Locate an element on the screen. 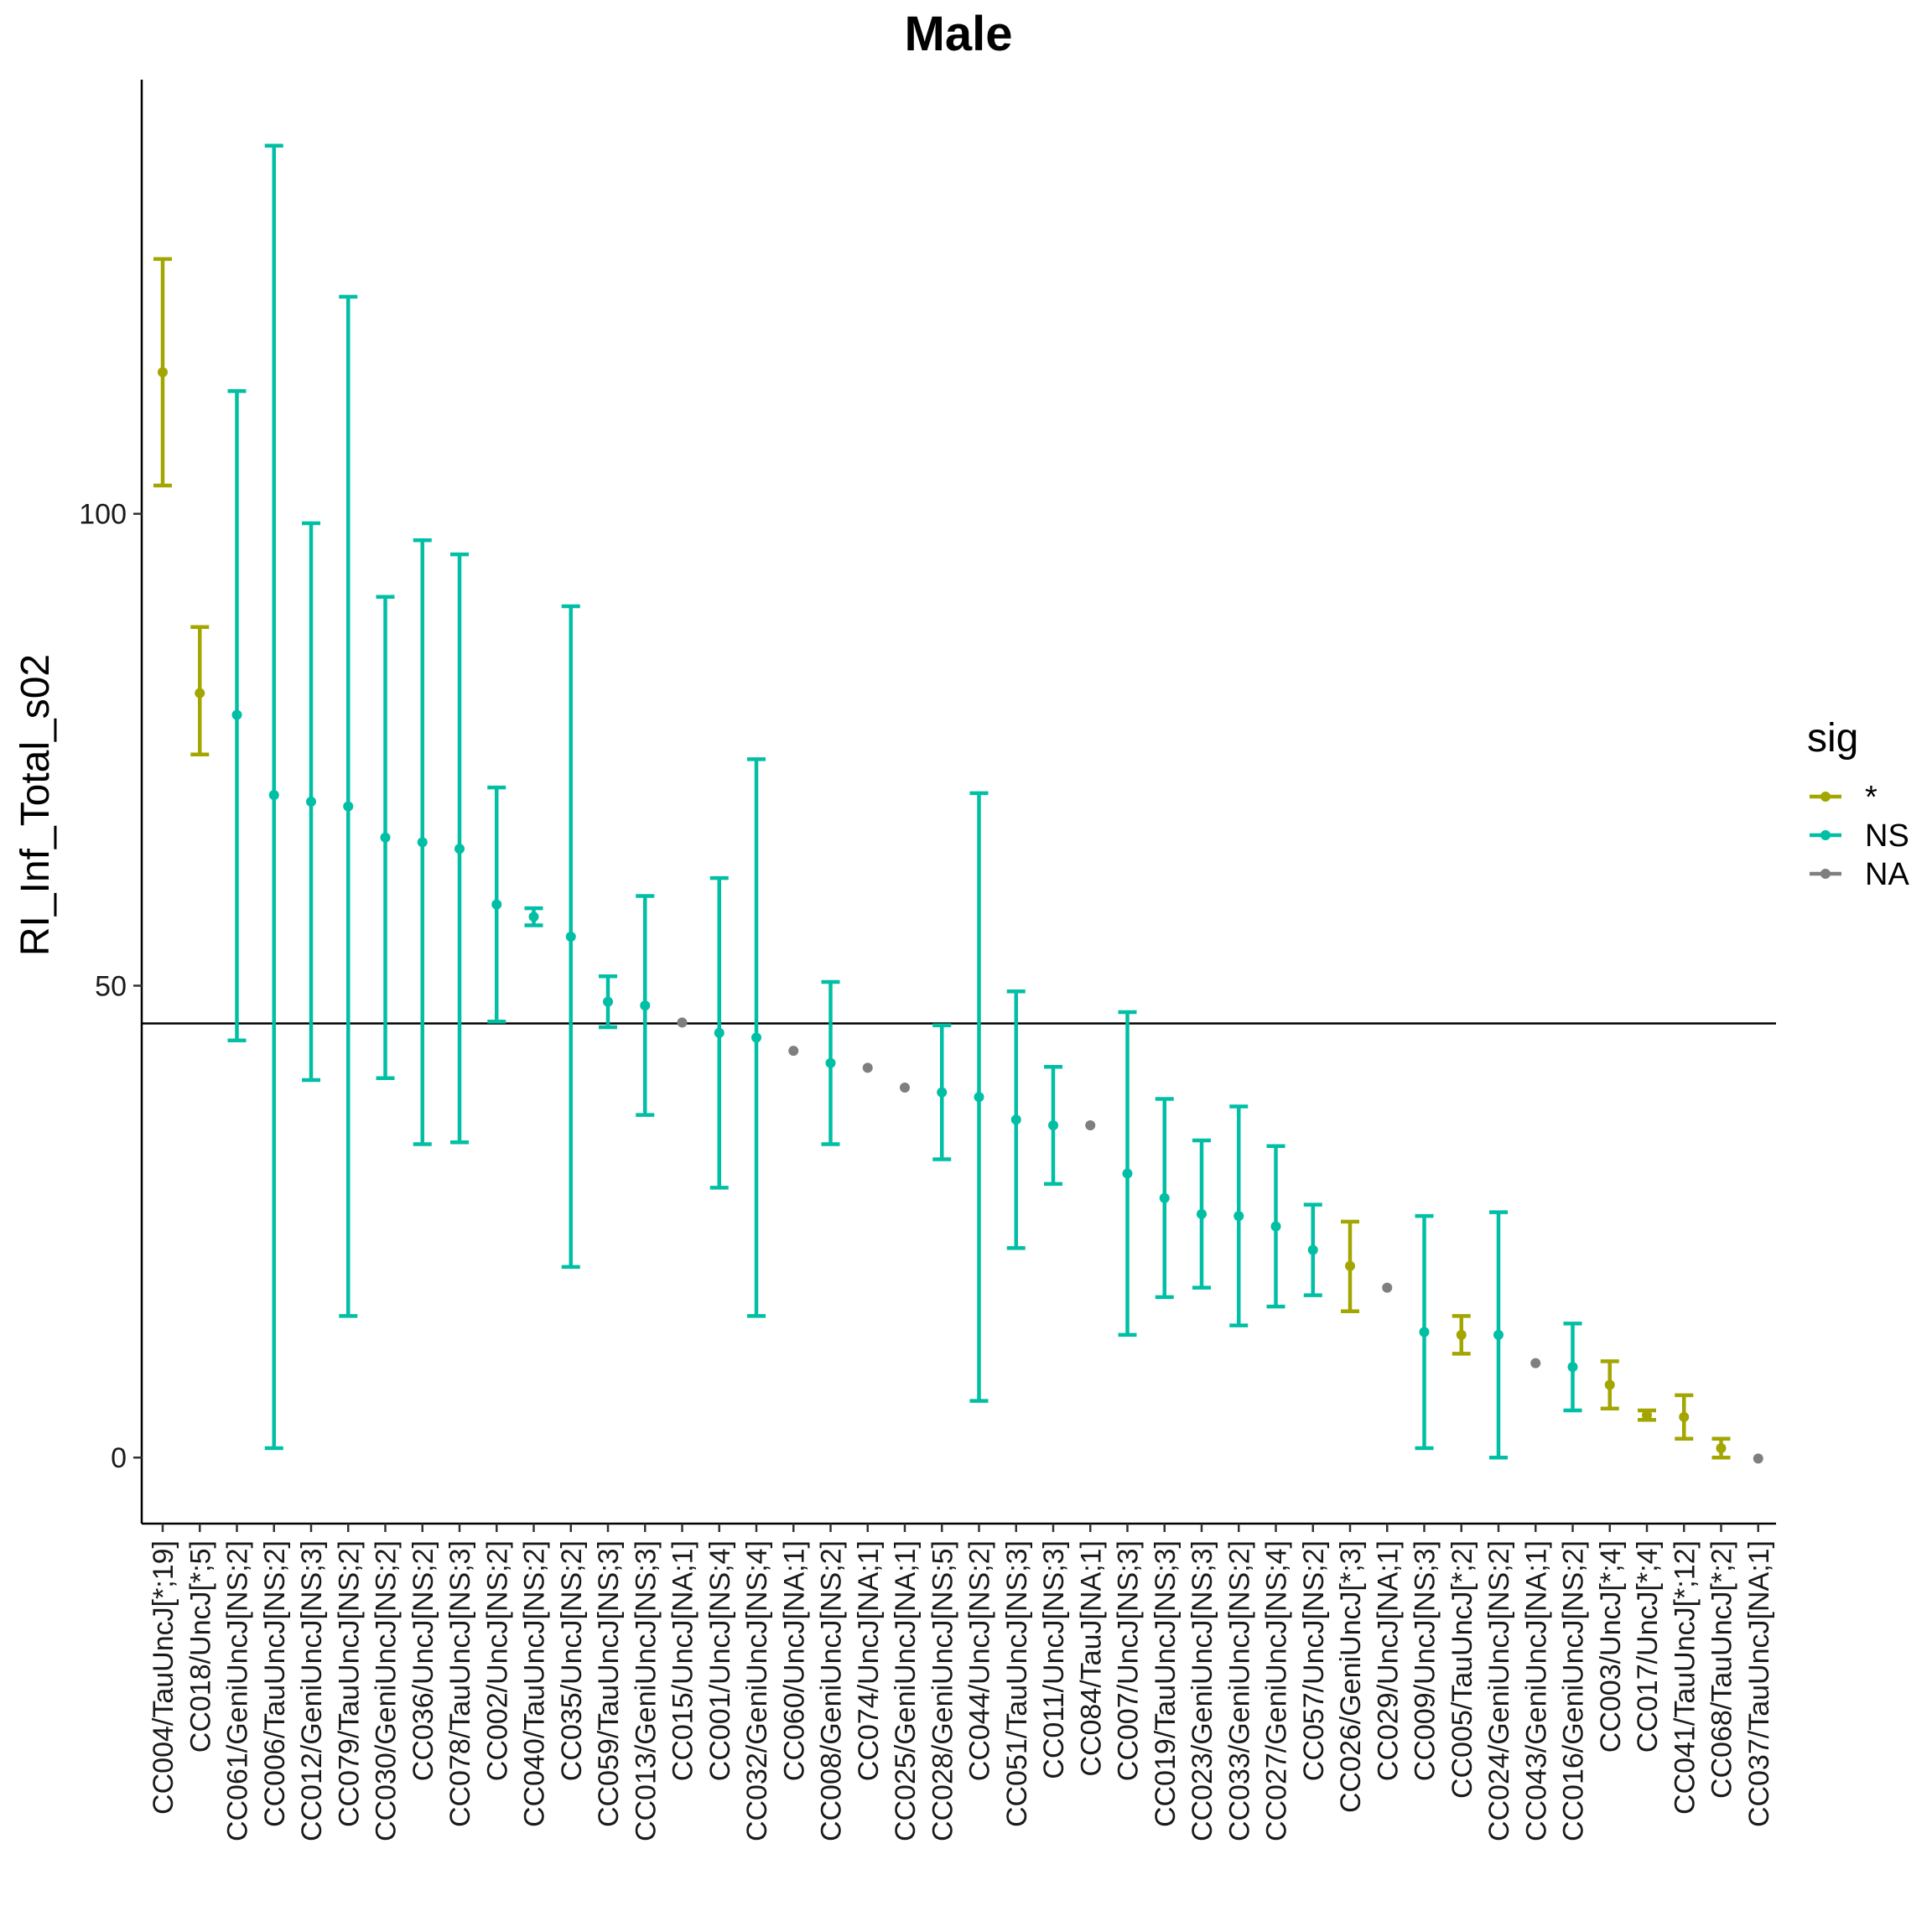  x-tick-label: CC078/TauUncJ[NS;3] is located at coordinates (460, 1683).